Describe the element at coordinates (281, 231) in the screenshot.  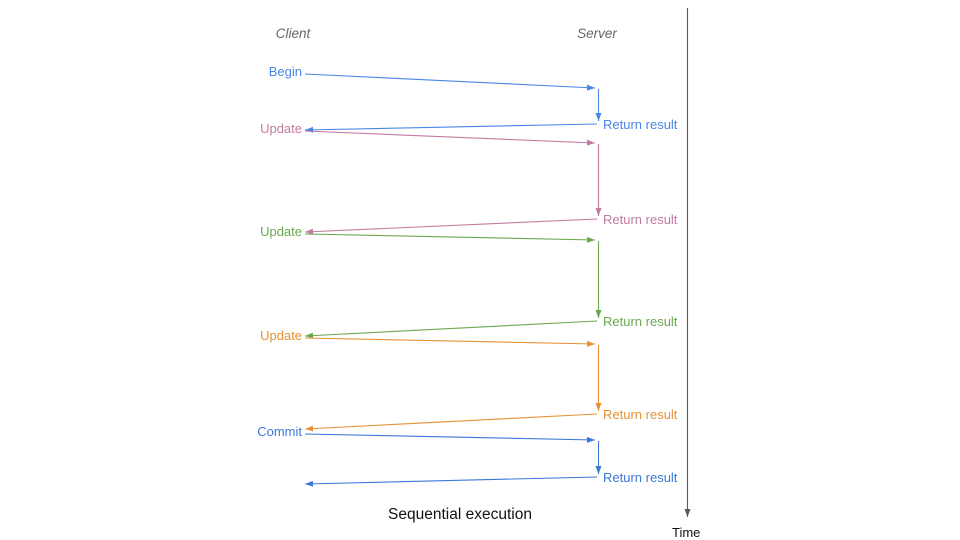
I see `update-2-label: Update` at that location.